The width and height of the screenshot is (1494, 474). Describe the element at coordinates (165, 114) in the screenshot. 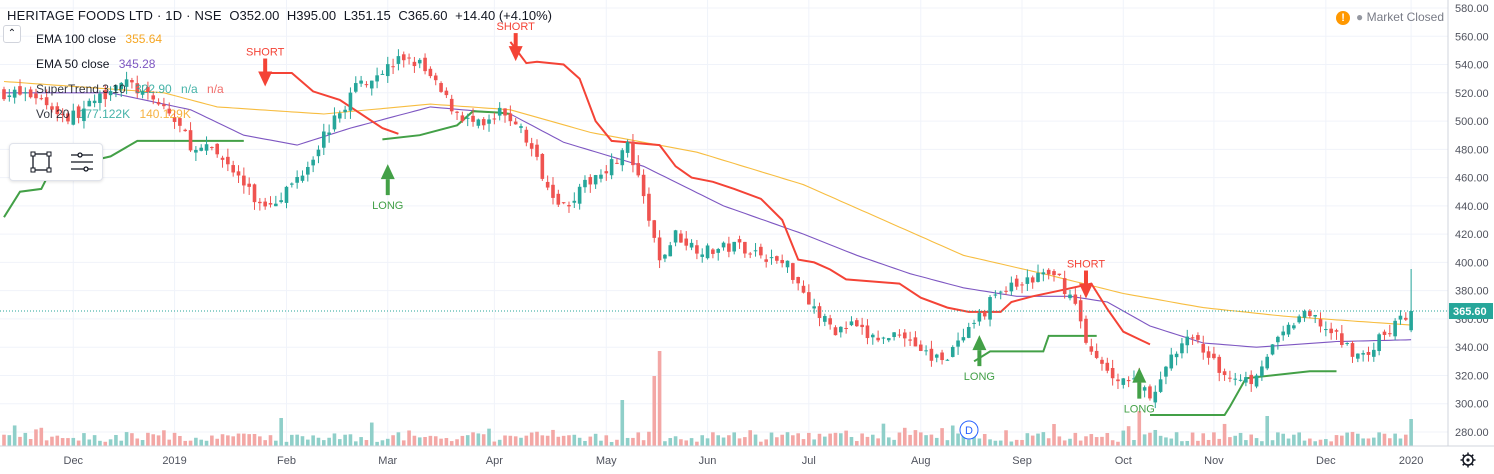

I see `indicator-value-2: 140.129K` at that location.